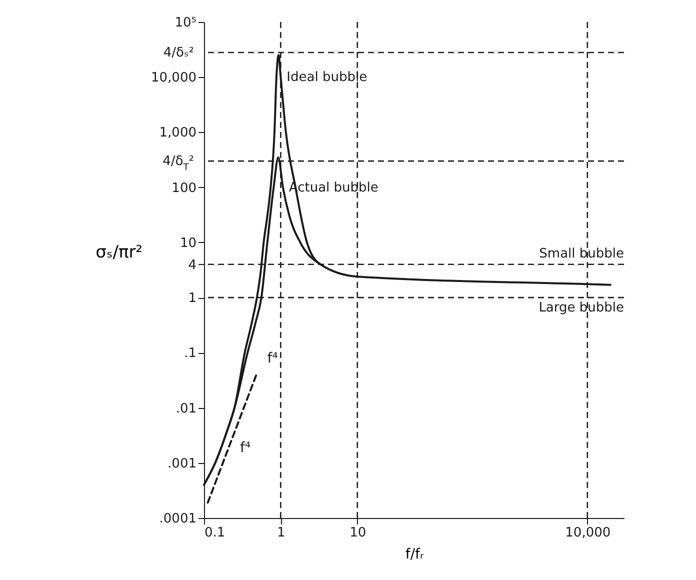 The height and width of the screenshot is (580, 696). What do you see at coordinates (186, 408) in the screenshot?
I see `y-tick-label: .01` at bounding box center [186, 408].